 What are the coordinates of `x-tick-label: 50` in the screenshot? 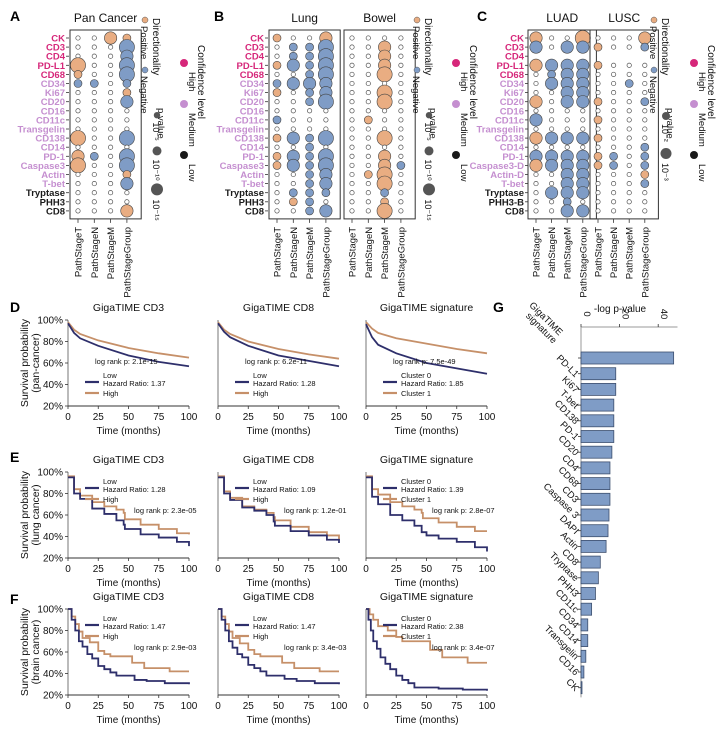 It's located at (427, 417).